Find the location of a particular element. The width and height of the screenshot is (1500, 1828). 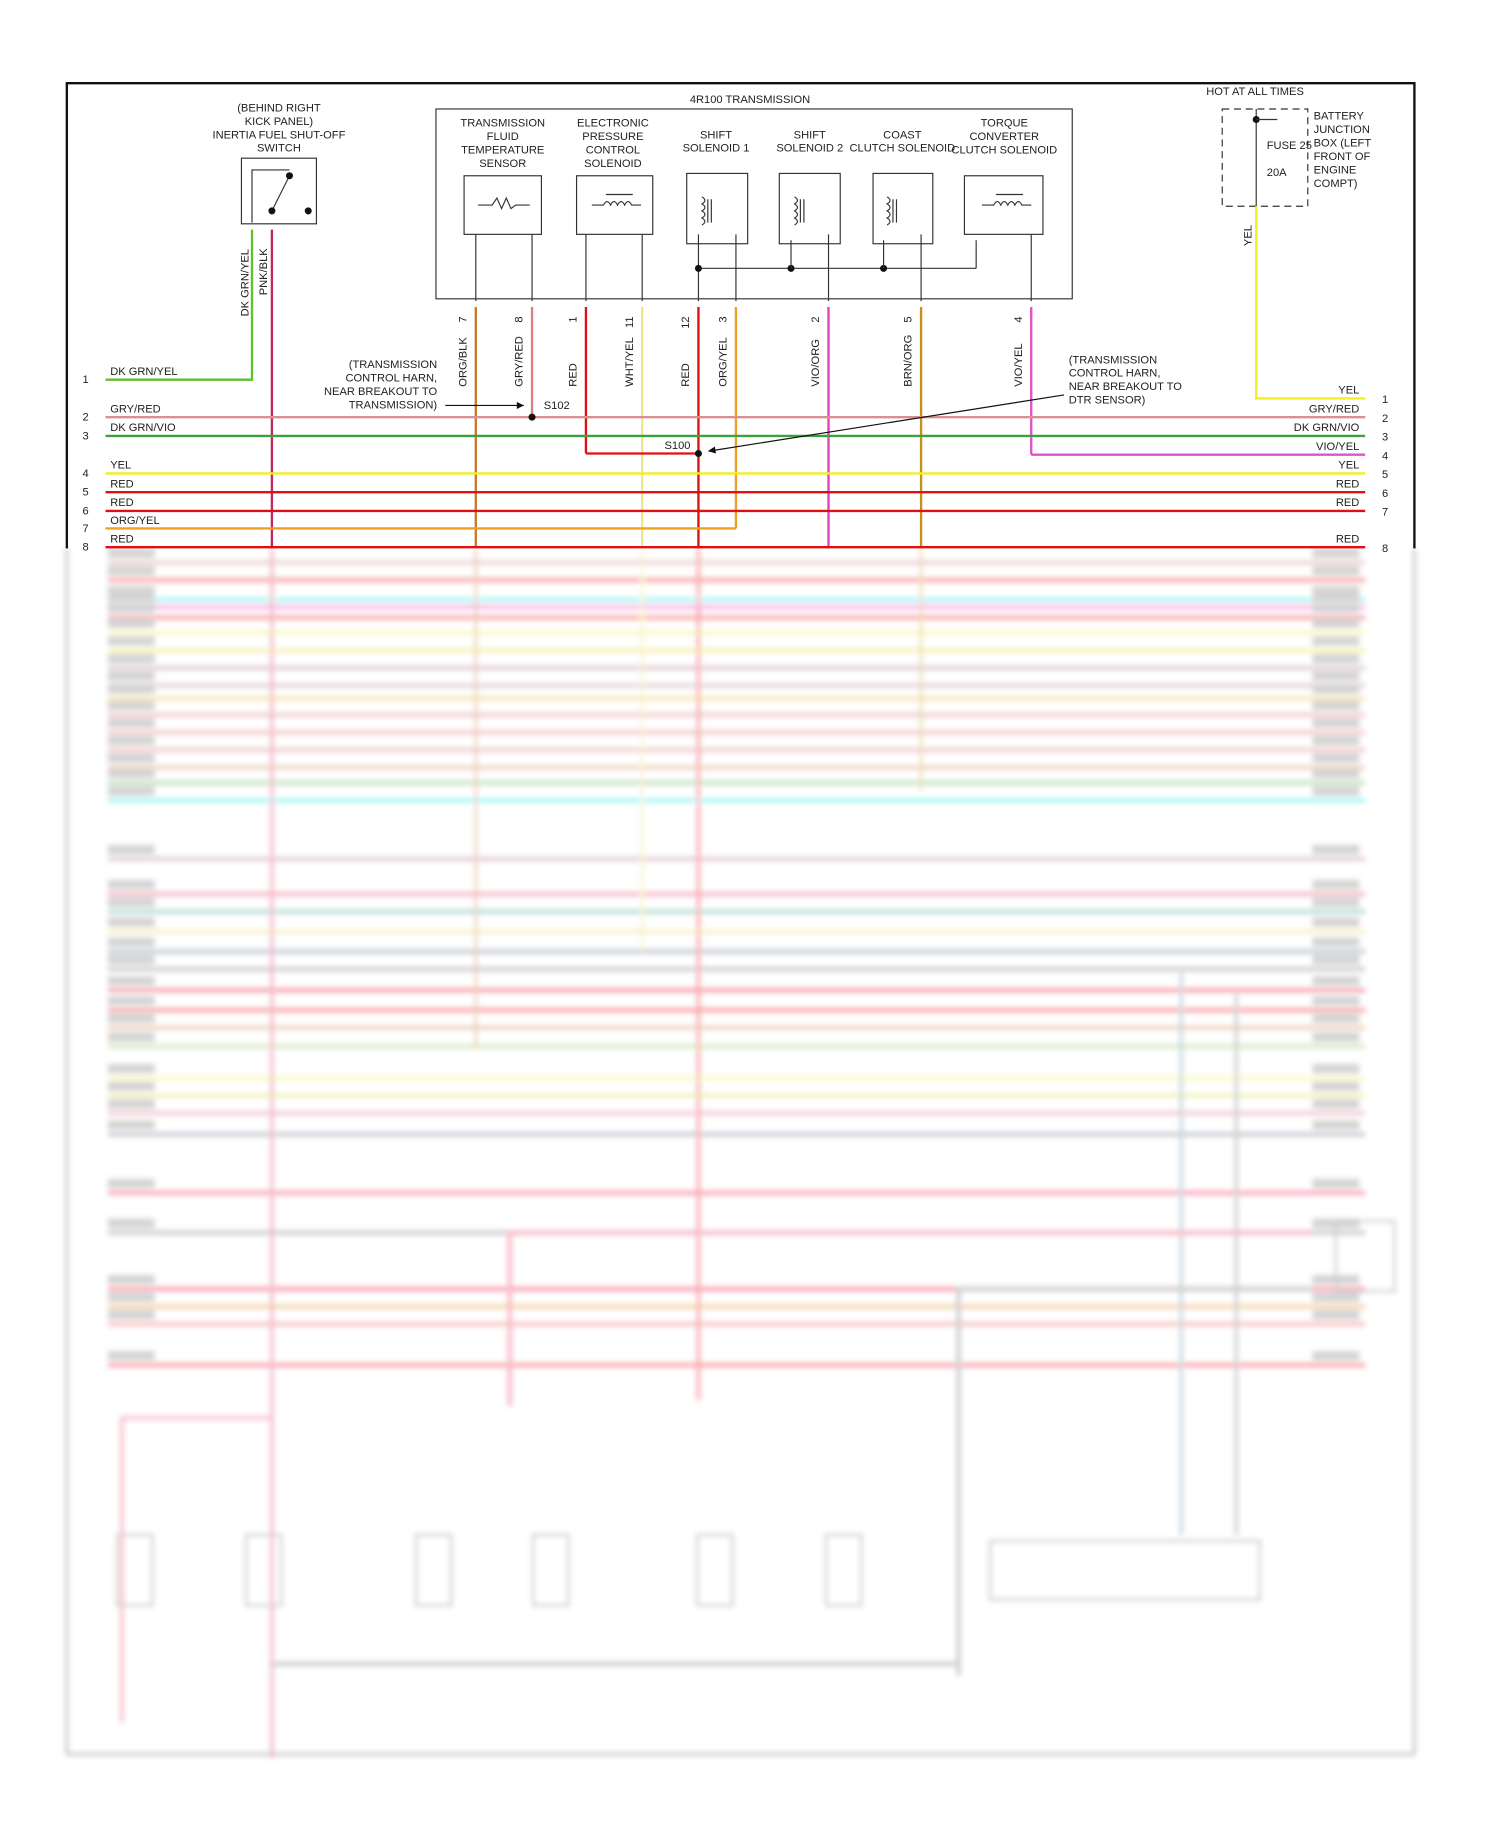

splice-label: S102 is located at coordinates (557, 406).